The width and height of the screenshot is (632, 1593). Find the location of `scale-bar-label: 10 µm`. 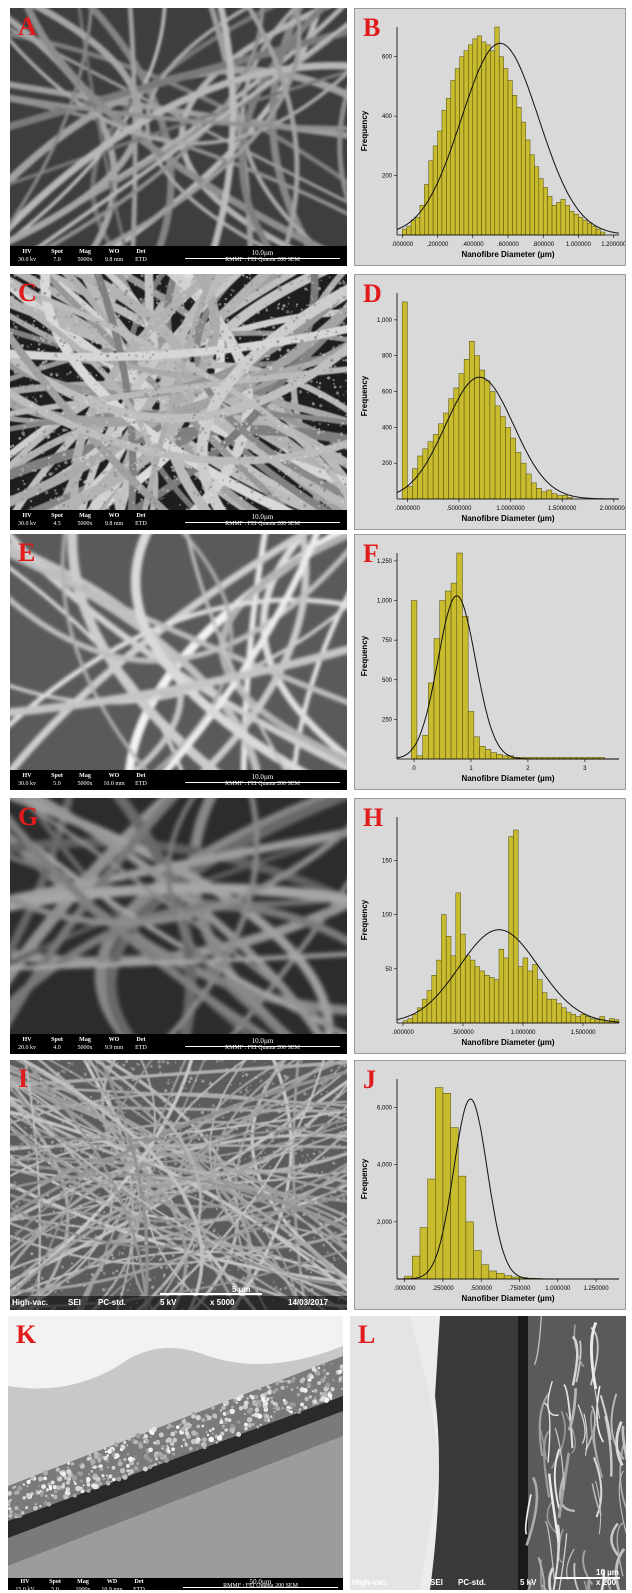

scale-bar-label: 10 µm is located at coordinates (607, 1572).